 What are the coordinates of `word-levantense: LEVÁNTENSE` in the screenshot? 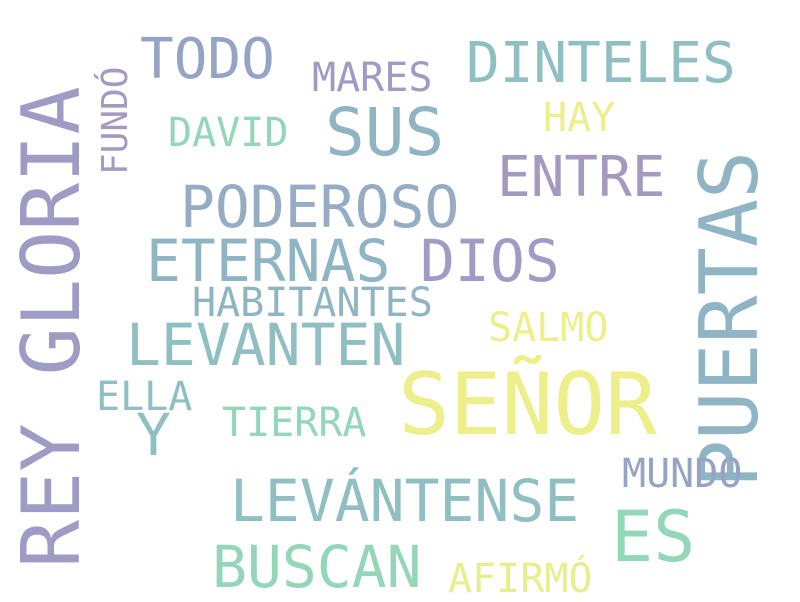 It's located at (405, 501).